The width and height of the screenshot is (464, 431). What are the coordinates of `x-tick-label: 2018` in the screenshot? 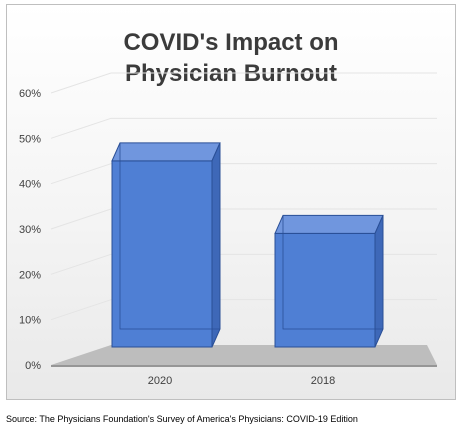 It's located at (323, 381).